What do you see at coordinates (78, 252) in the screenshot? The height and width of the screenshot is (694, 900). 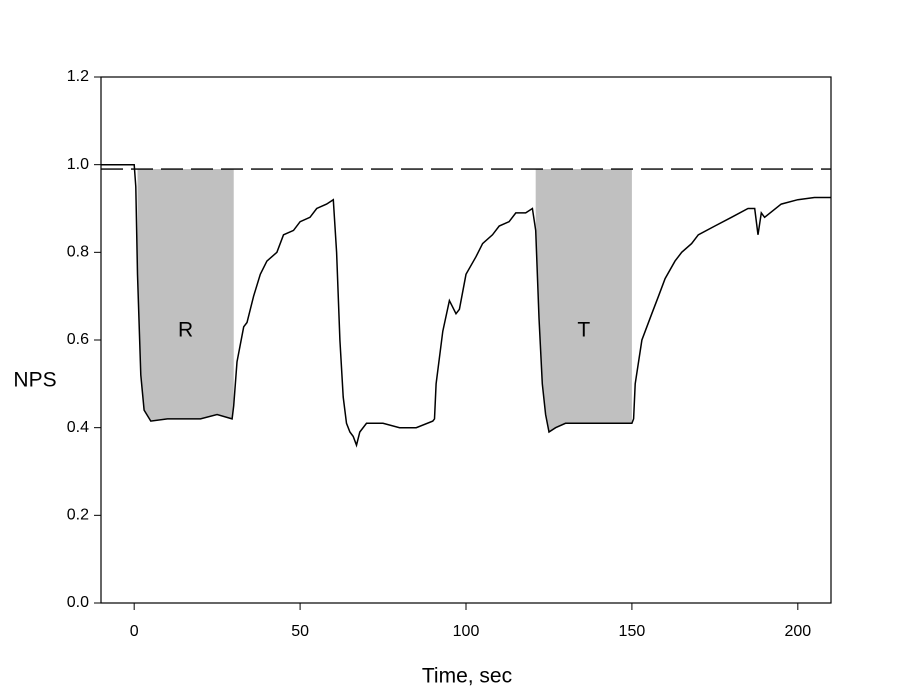 I see `y-tick-label: 0.8` at bounding box center [78, 252].